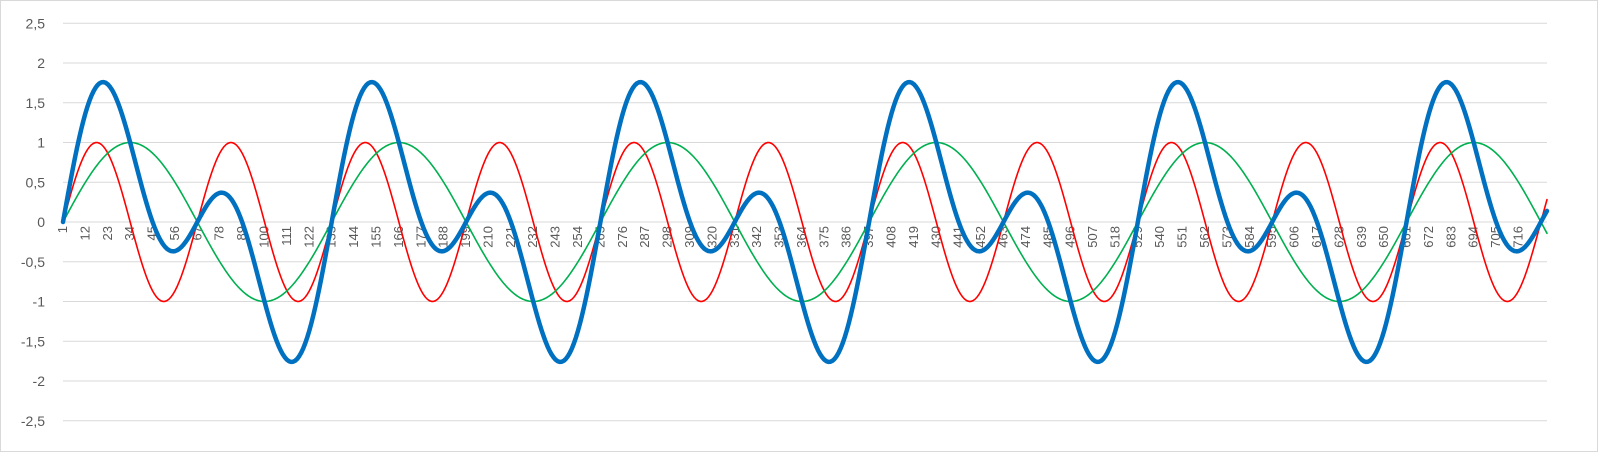 This screenshot has width=1598, height=452. What do you see at coordinates (1092, 237) in the screenshot?
I see `x-tick-label: 507` at bounding box center [1092, 237].